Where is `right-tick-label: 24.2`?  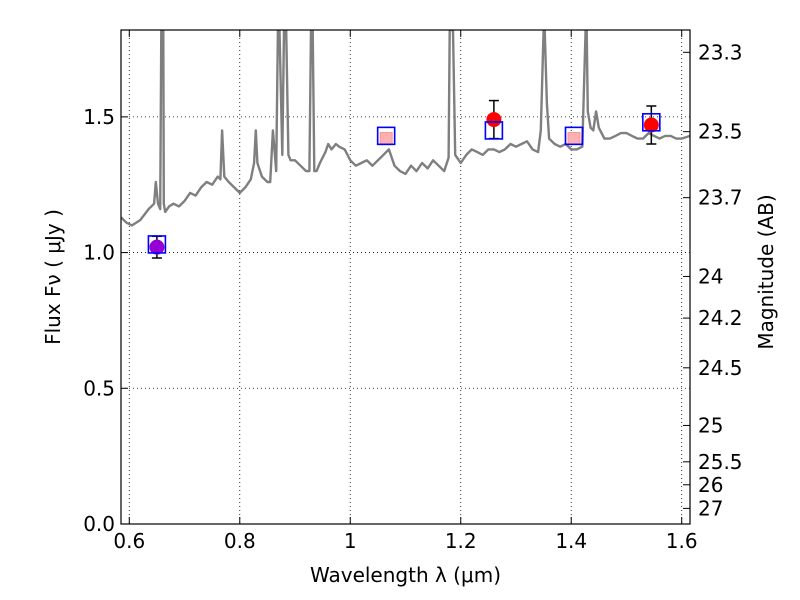 right-tick-label: 24.2 is located at coordinates (720, 318).